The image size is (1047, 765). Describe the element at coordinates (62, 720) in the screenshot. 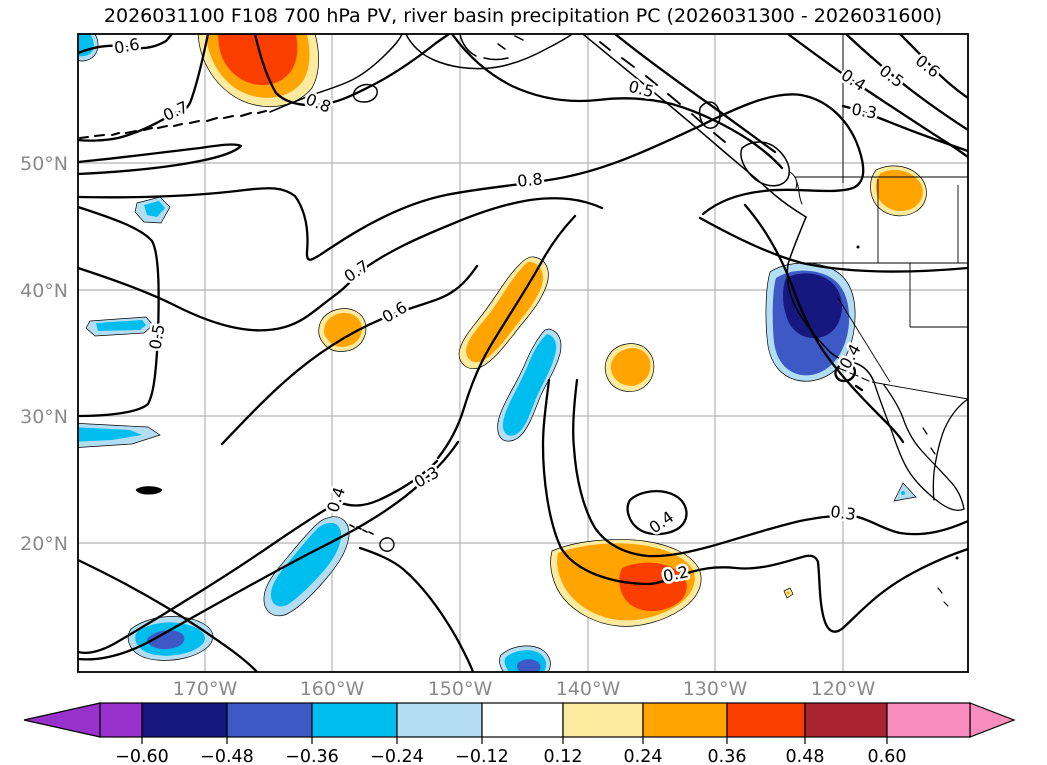

I see `colorbar-left-arrow` at that location.